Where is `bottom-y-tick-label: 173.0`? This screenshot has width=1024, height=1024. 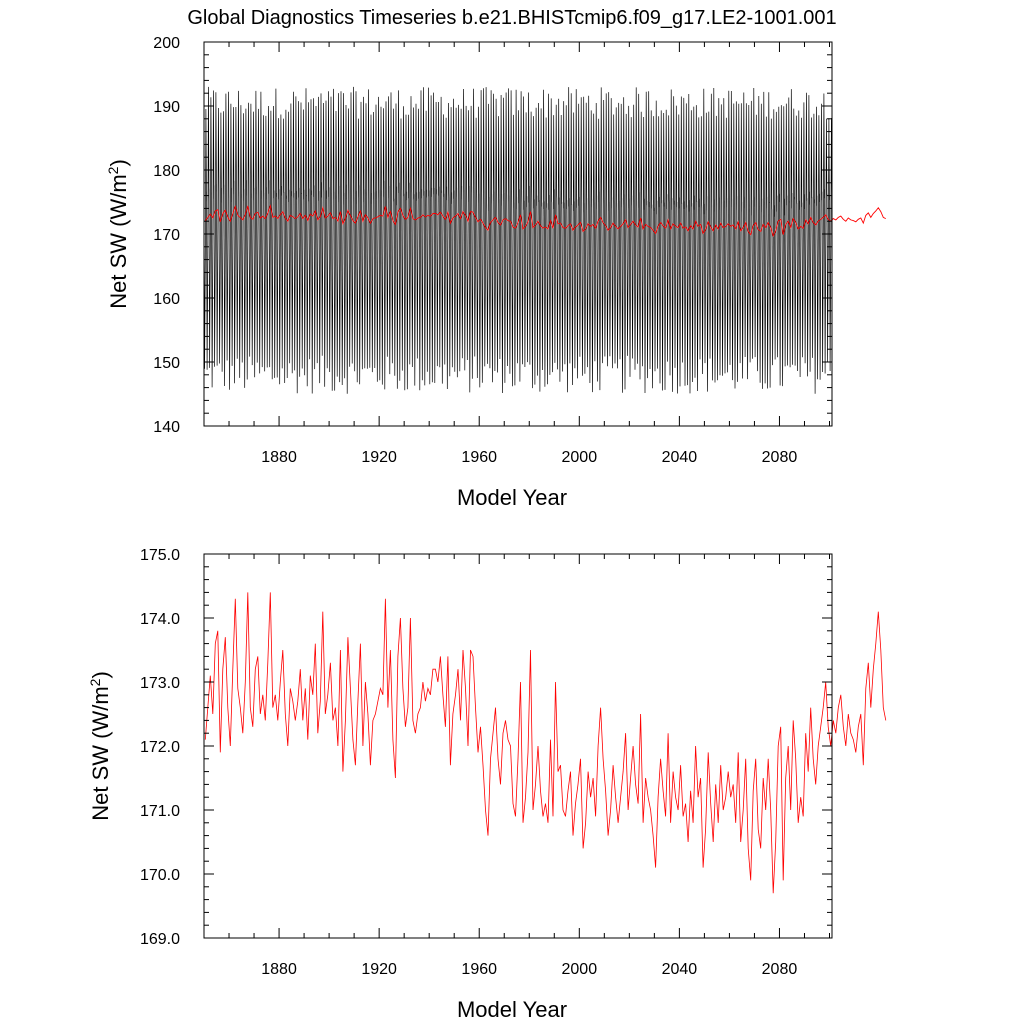 bottom-y-tick-label: 173.0 is located at coordinates (160, 683).